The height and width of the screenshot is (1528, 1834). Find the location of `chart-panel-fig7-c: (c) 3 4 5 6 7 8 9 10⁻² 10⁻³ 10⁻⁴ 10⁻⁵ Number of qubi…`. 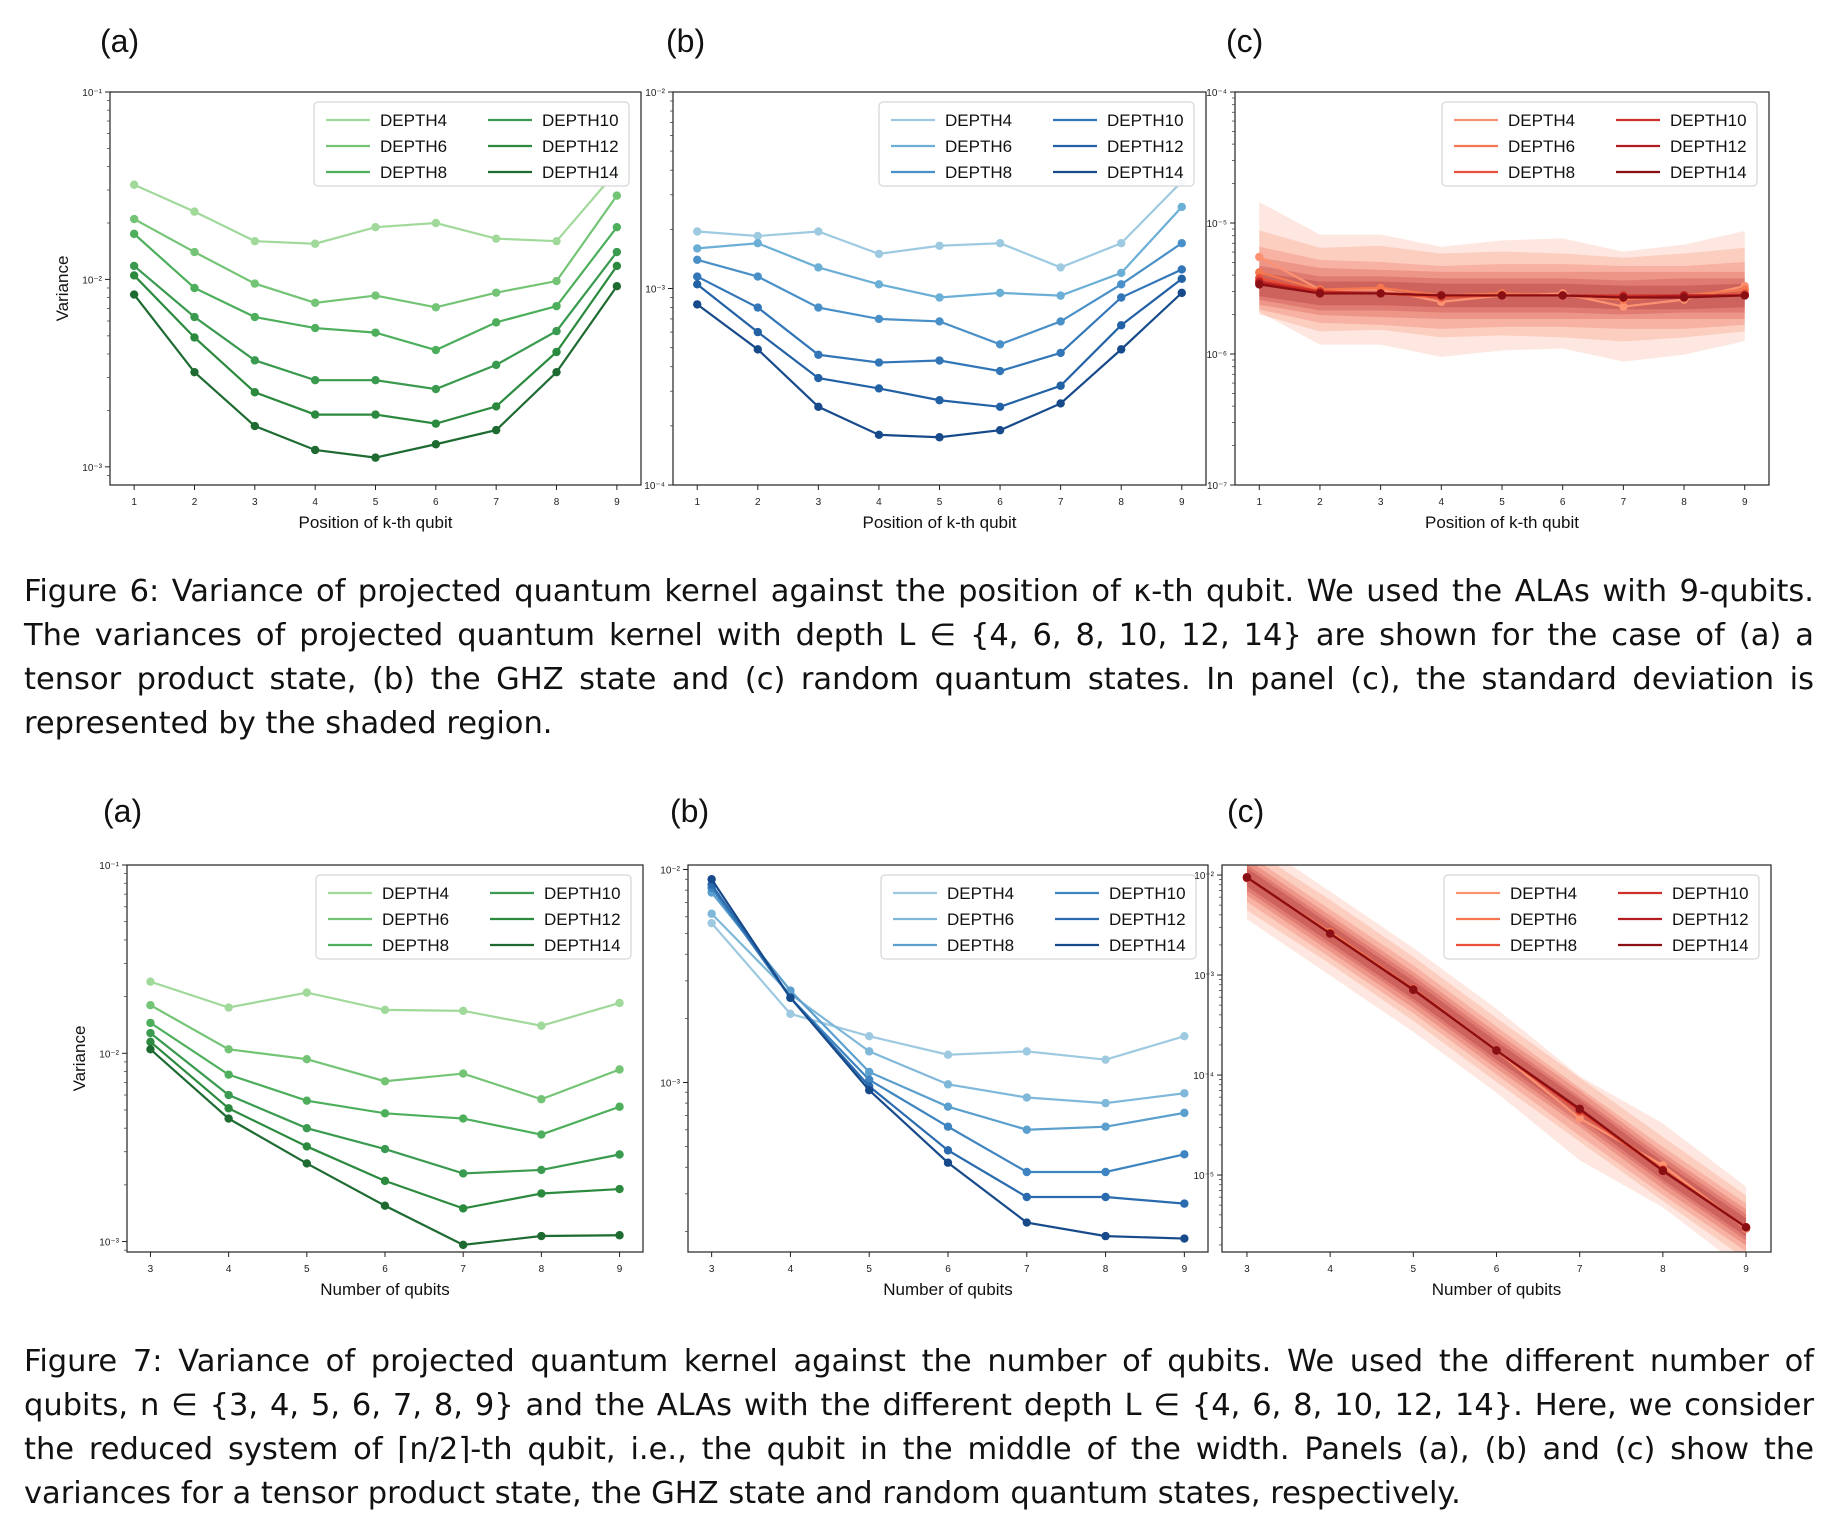

chart-panel-fig7-c: (c) 3 4 5 6 7 8 9 10⁻² 10⁻³ 10⁻⁴ 10⁻⁵ Number of qubi… is located at coordinates (1482, 1046).